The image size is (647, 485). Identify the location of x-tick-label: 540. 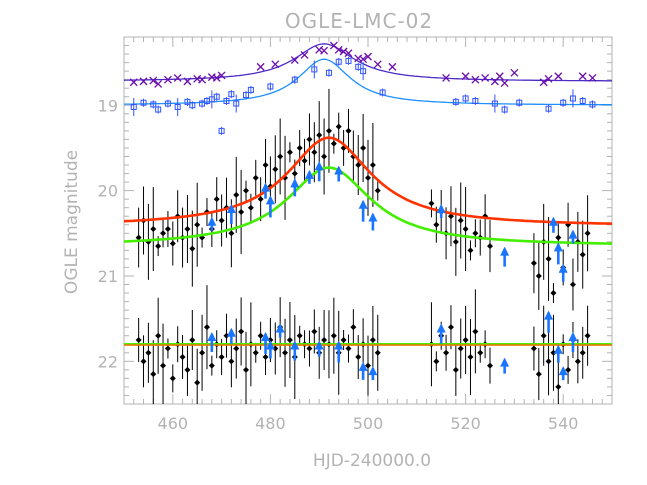
(563, 423).